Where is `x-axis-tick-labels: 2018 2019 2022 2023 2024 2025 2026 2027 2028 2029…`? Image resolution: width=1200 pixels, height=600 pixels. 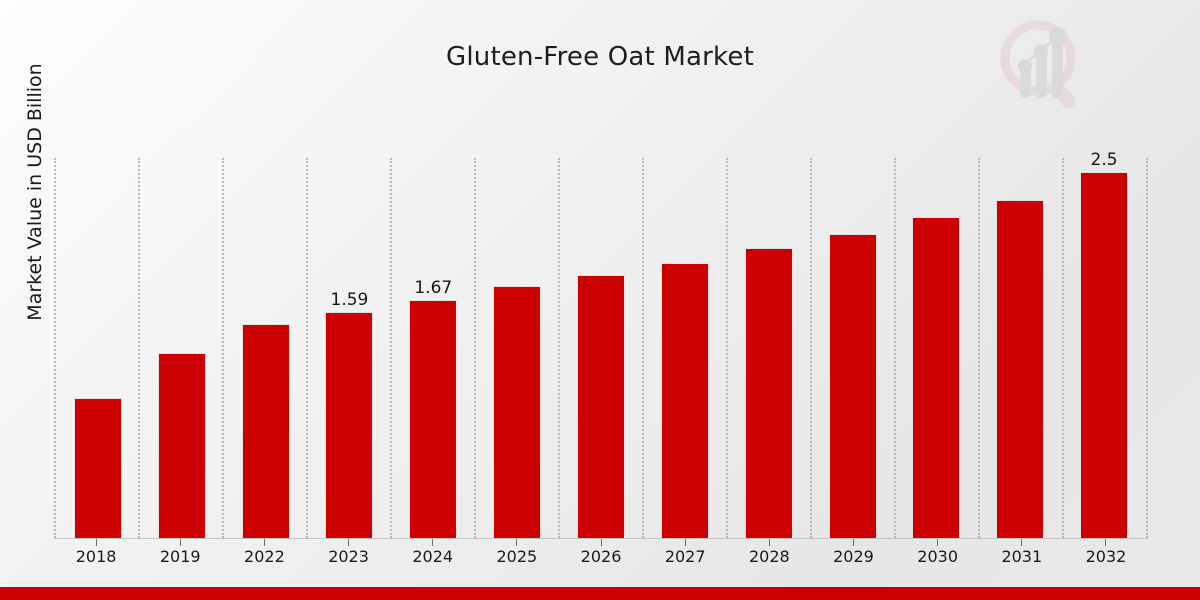 x-axis-tick-labels: 2018 2019 2022 2023 2024 2025 2026 2027 2028 2029… is located at coordinates (601, 556).